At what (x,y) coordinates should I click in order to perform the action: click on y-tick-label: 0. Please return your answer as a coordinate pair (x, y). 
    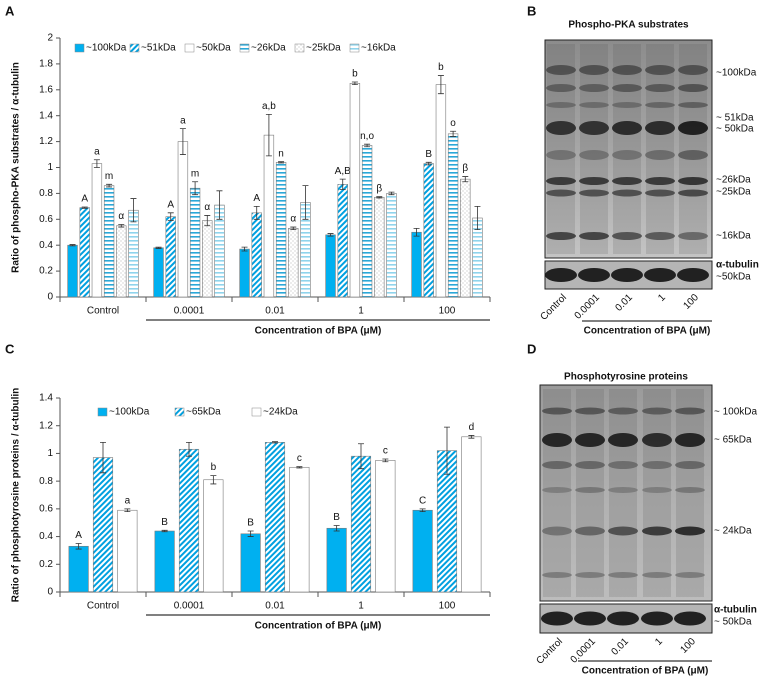
    Looking at the image, I should click on (50, 592).